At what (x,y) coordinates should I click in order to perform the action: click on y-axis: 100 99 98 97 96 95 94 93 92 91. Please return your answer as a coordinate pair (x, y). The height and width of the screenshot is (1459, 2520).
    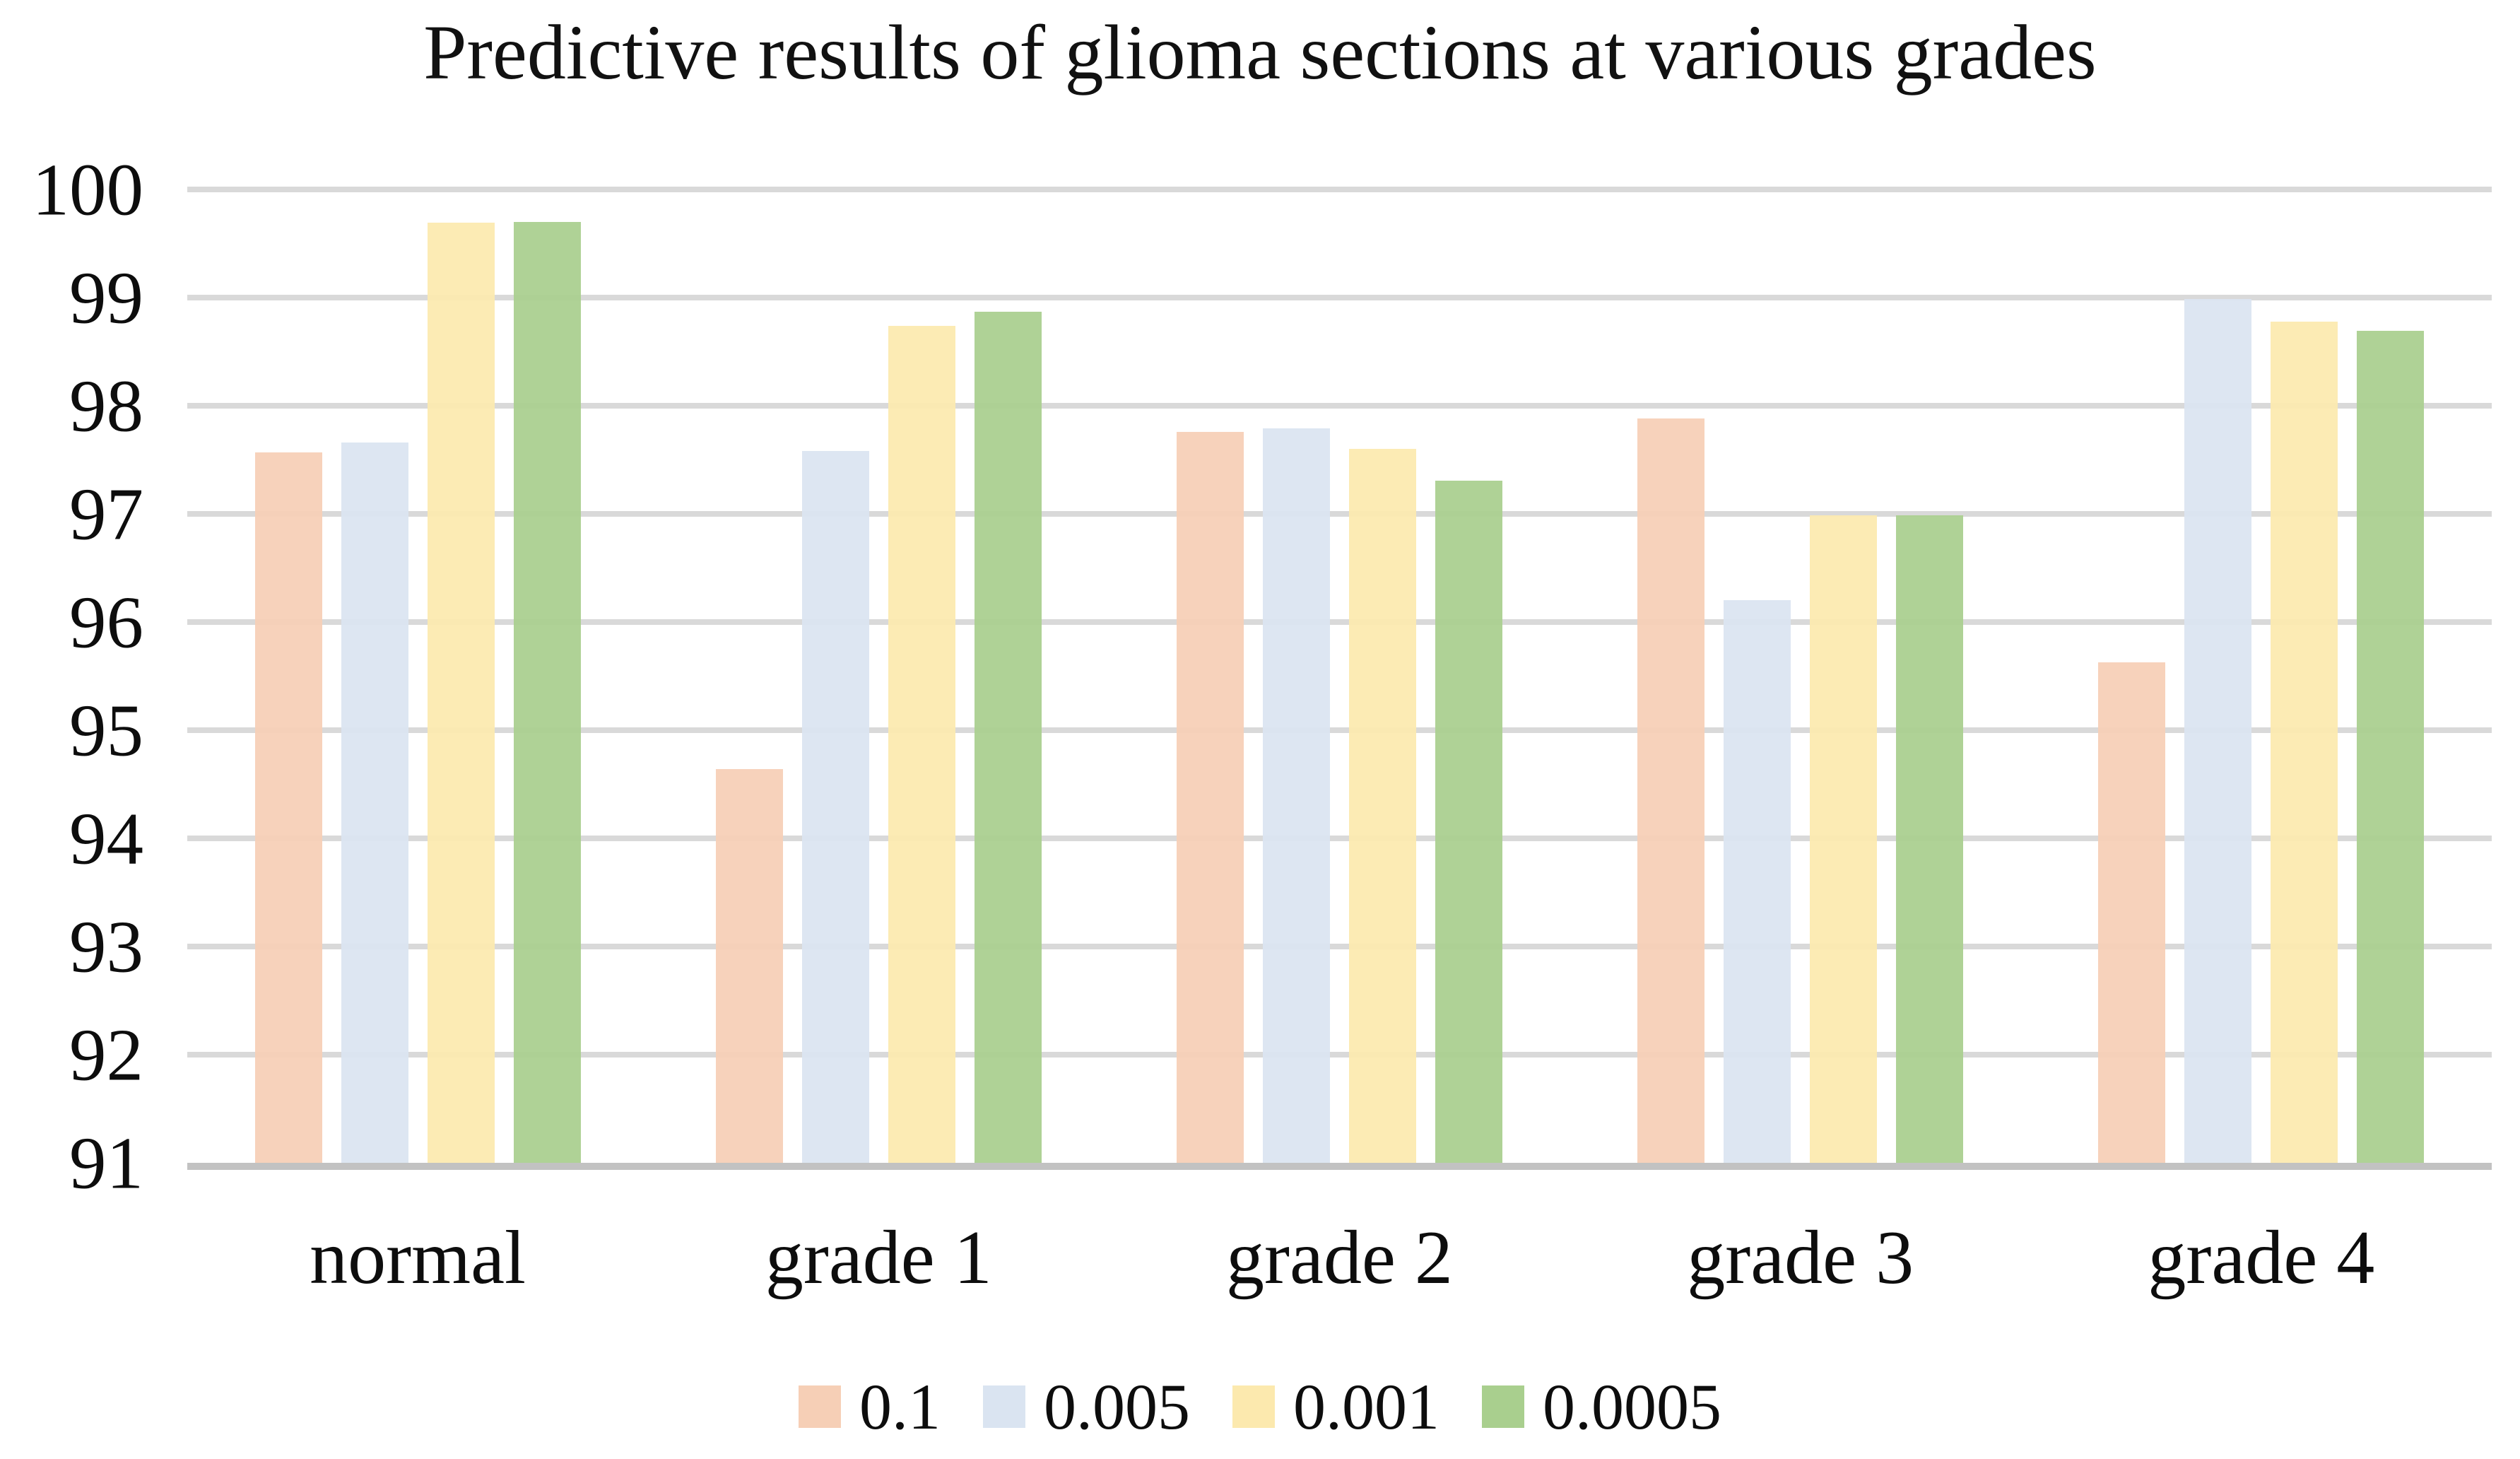
    Looking at the image, I should click on (76, 676).